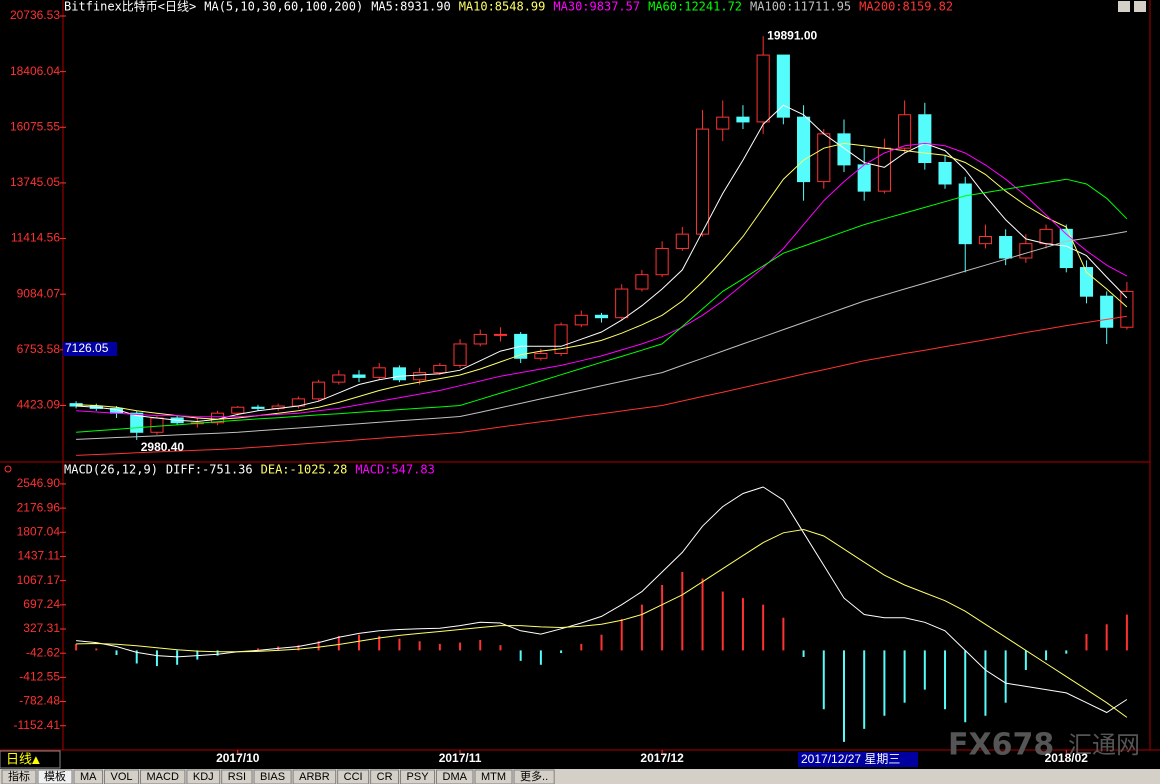 This screenshot has width=1160, height=784. I want to click on y-tick-label: 4423.09, so click(39, 405).